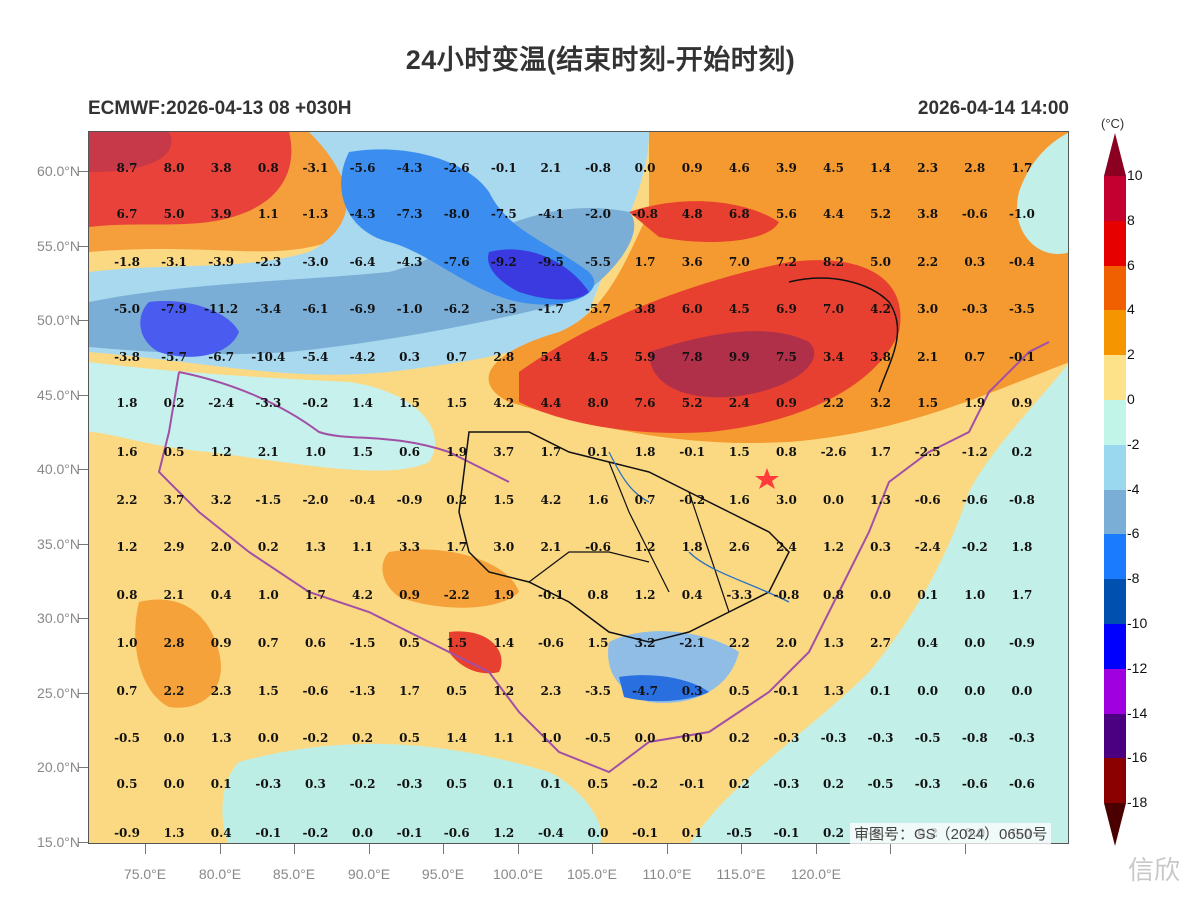 The image size is (1201, 900). What do you see at coordinates (786, 357) in the screenshot?
I see `grid-value: 7.5` at bounding box center [786, 357].